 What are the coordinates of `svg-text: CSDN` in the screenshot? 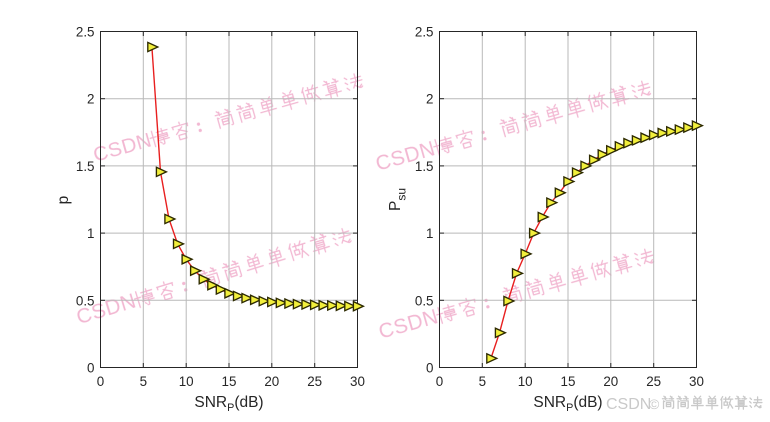 It's located at (628, 404).